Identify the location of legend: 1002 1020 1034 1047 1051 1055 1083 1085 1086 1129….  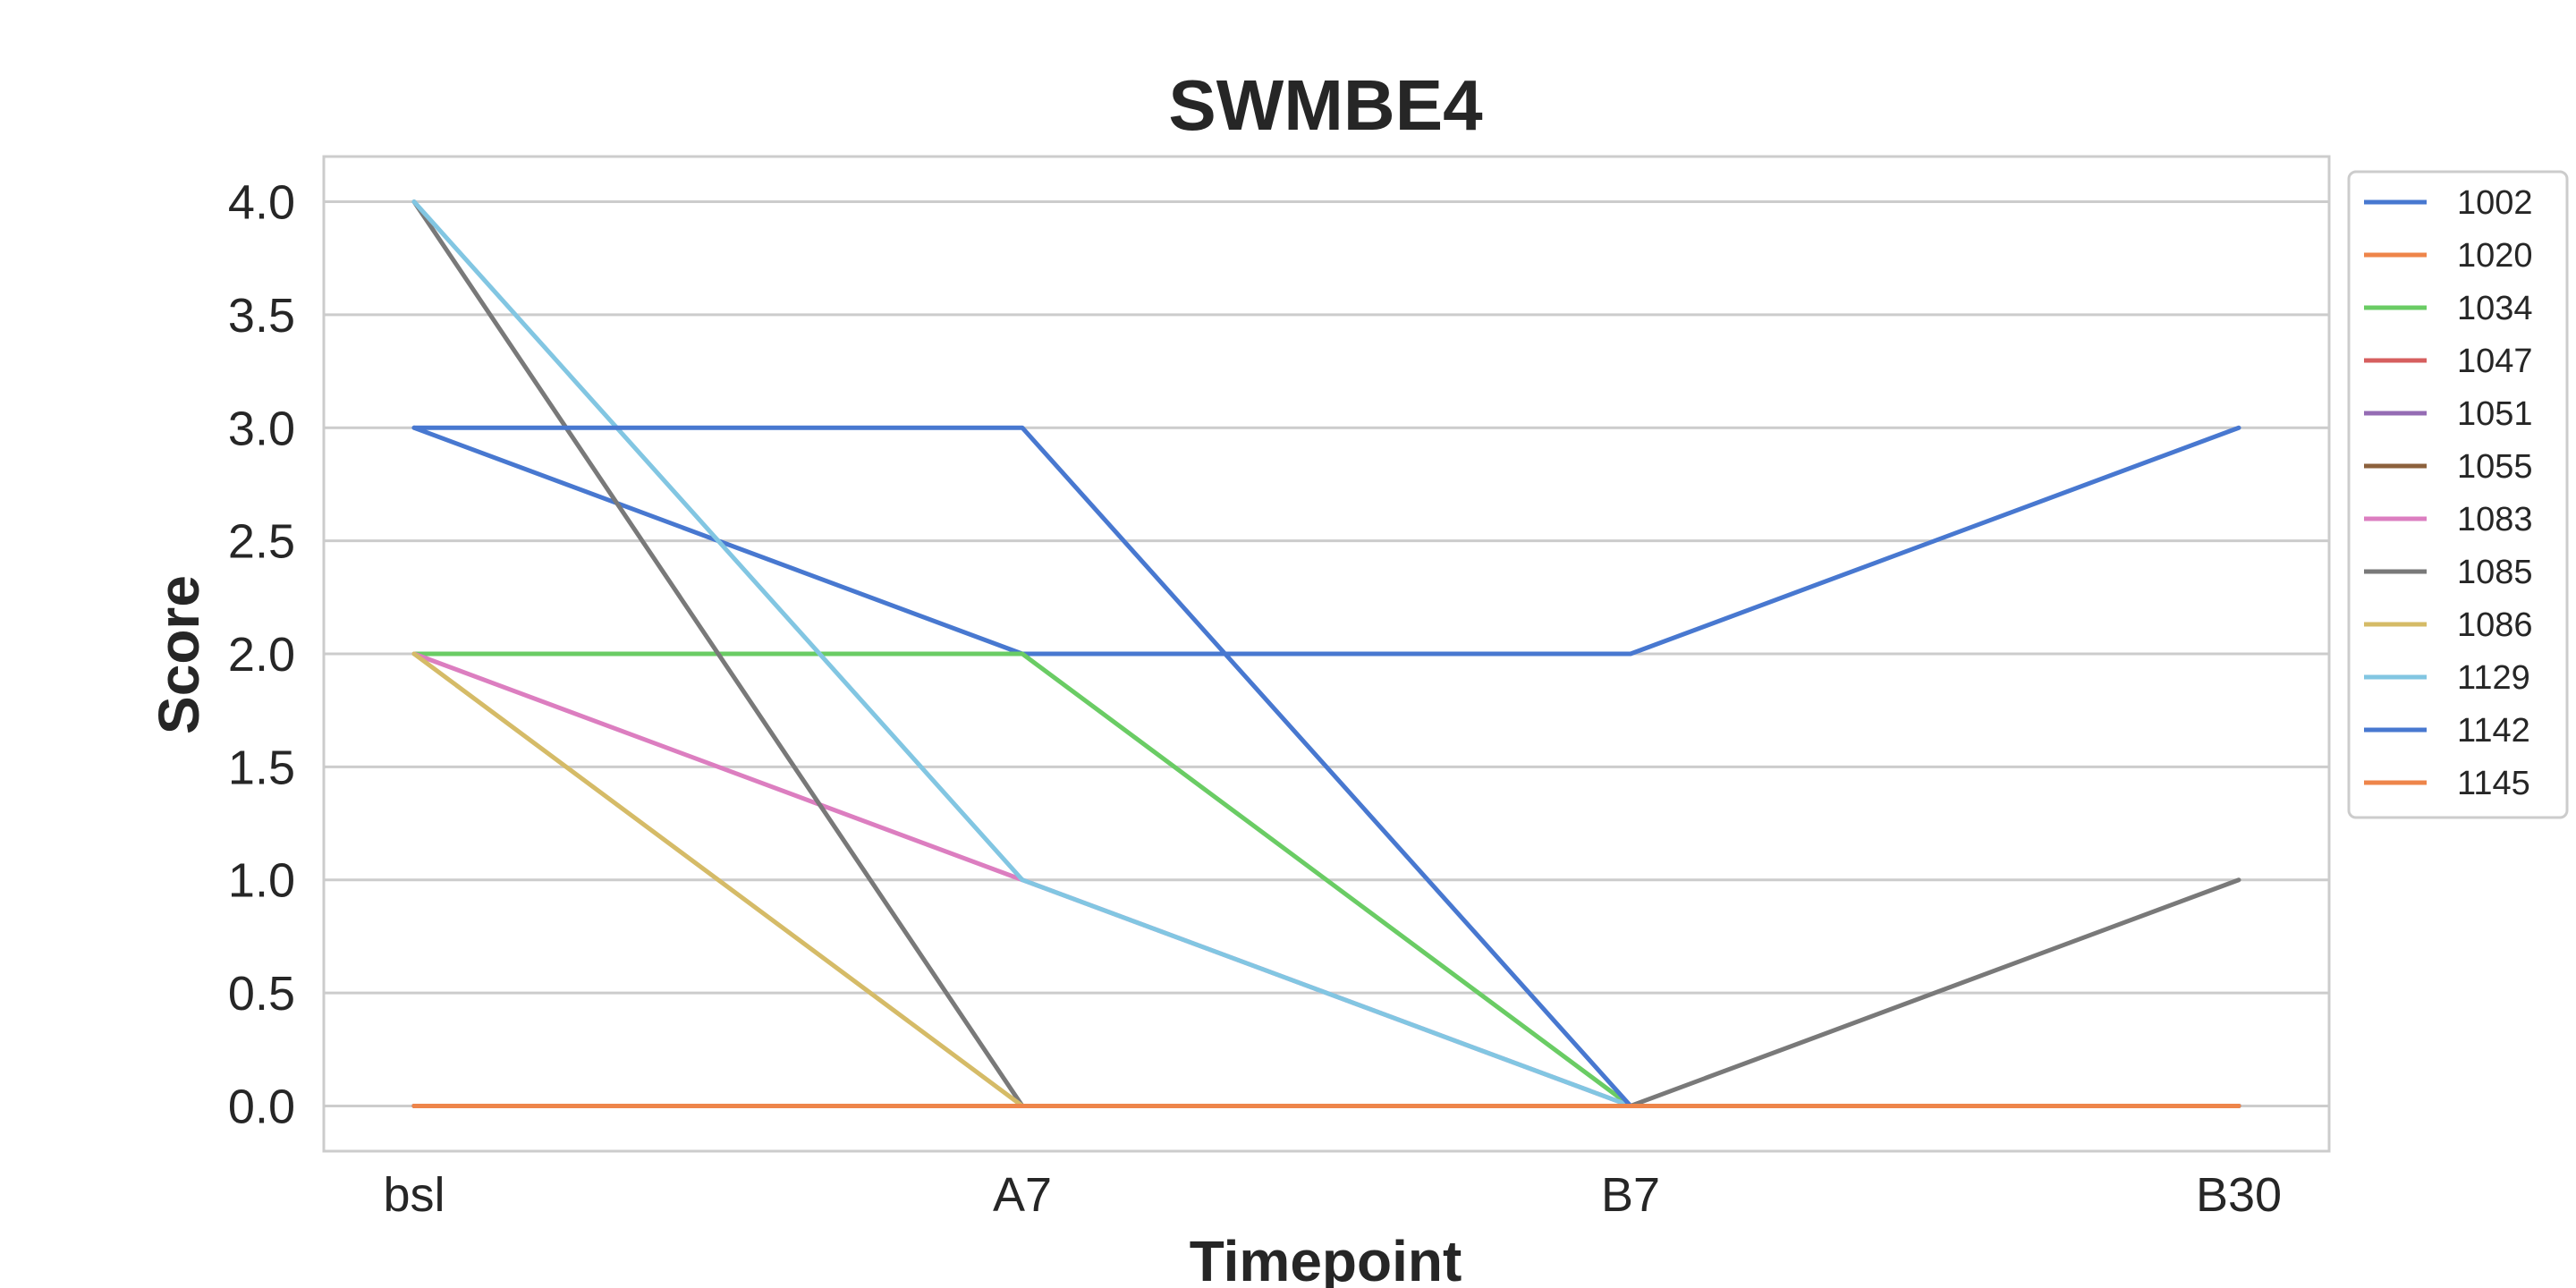
(2458, 494).